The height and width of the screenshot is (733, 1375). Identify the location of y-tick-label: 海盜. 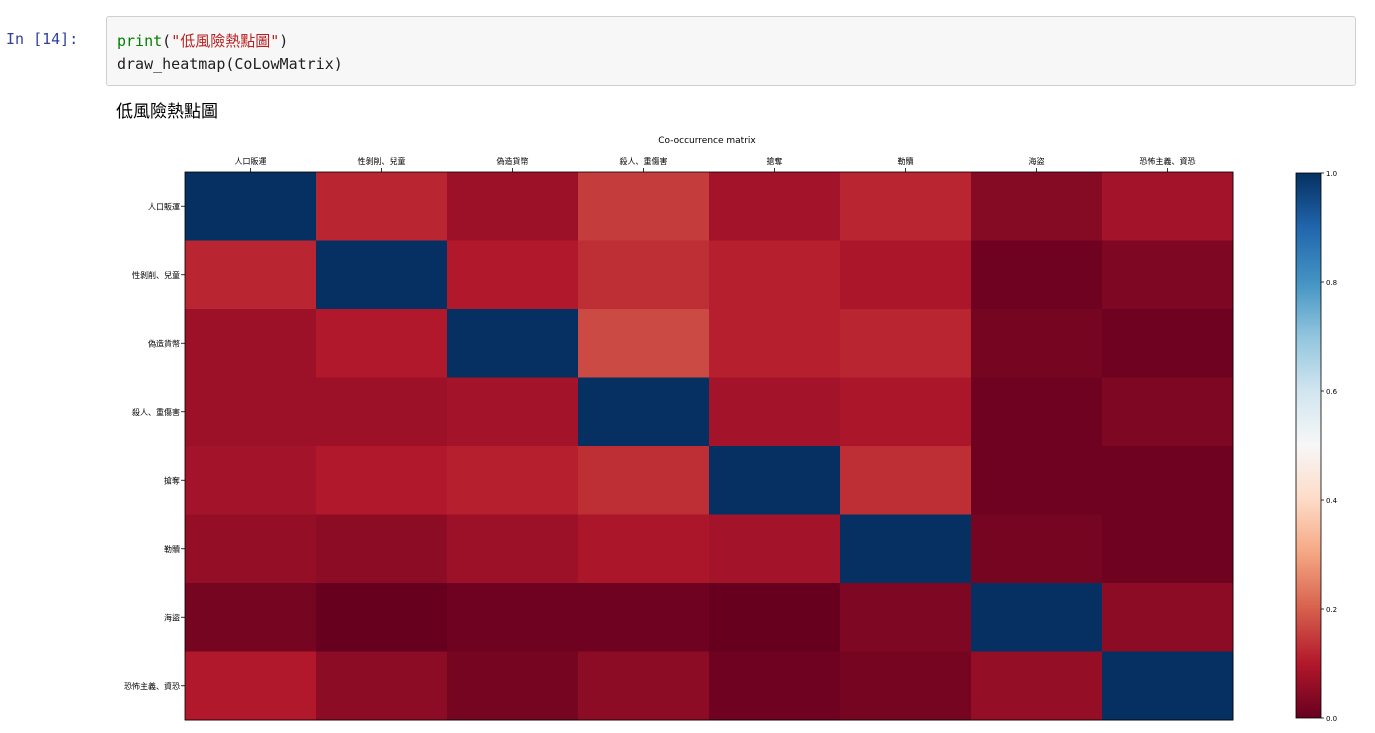
(172, 617).